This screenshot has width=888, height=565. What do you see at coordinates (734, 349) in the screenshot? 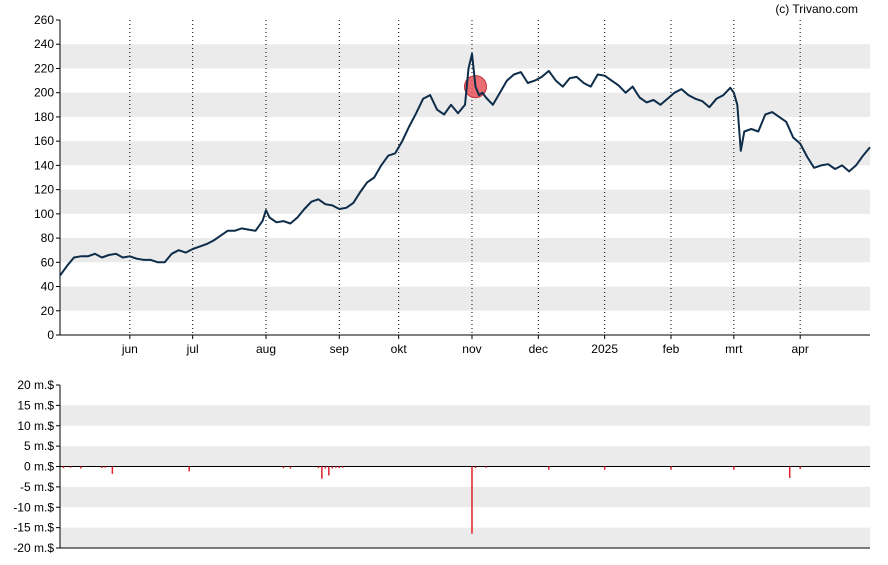
I see `price-x-tick-label: mrt` at bounding box center [734, 349].